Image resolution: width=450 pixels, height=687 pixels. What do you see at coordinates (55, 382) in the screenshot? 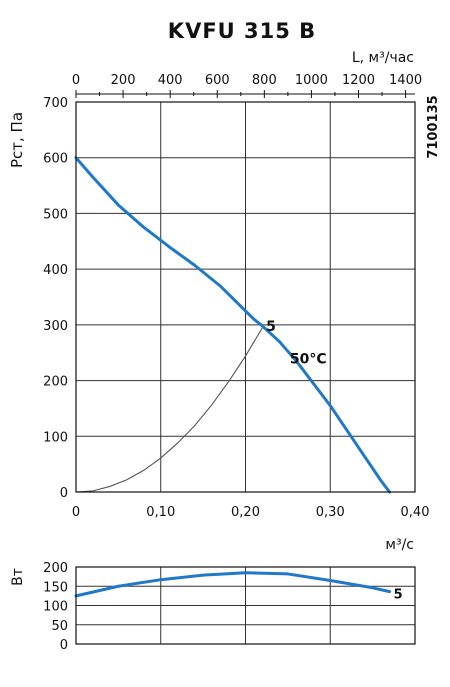
I see `y-tick-label: 200` at bounding box center [55, 382].